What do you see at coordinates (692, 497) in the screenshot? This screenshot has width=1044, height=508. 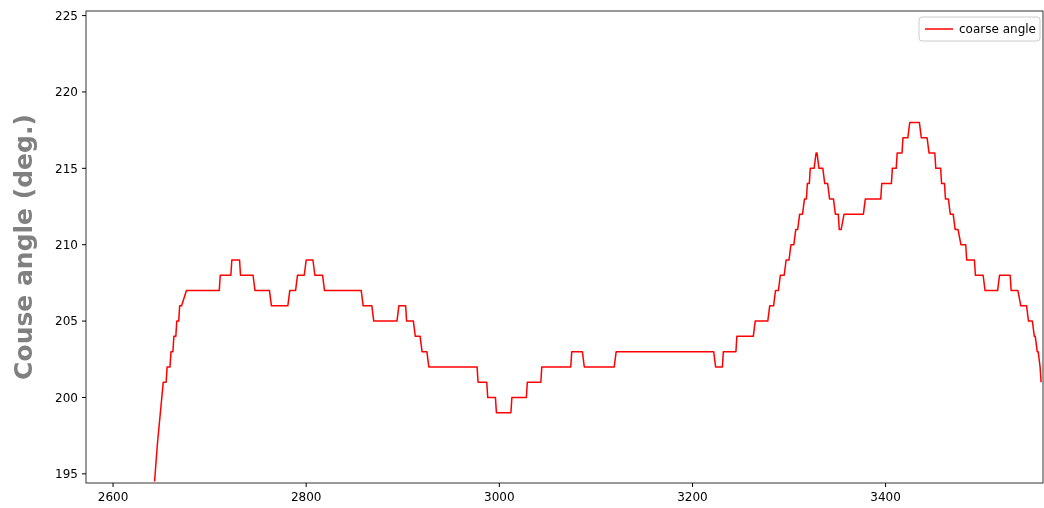 I see `x-tick-label: 3200` at bounding box center [692, 497].